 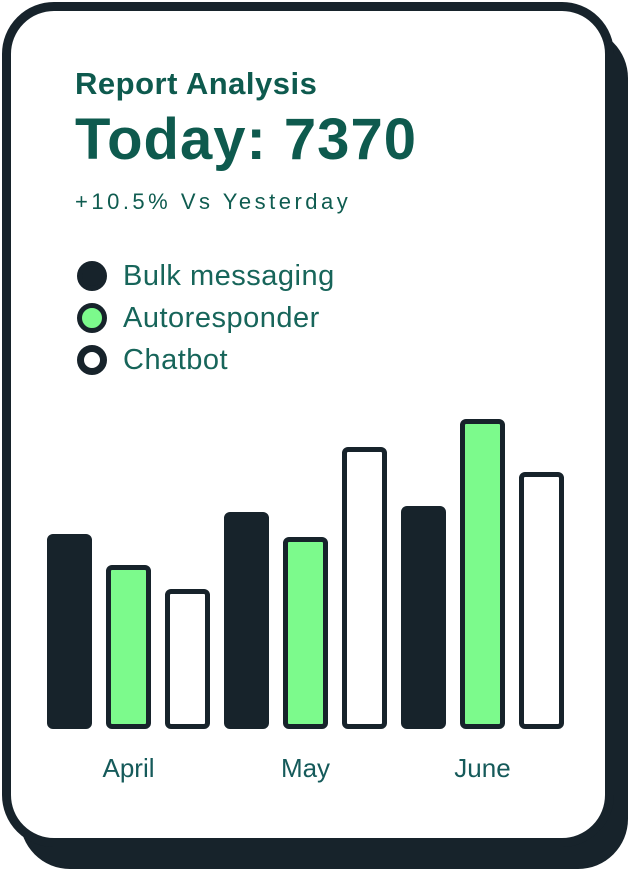 I want to click on legend-label: Bulk messaging, so click(x=229, y=275).